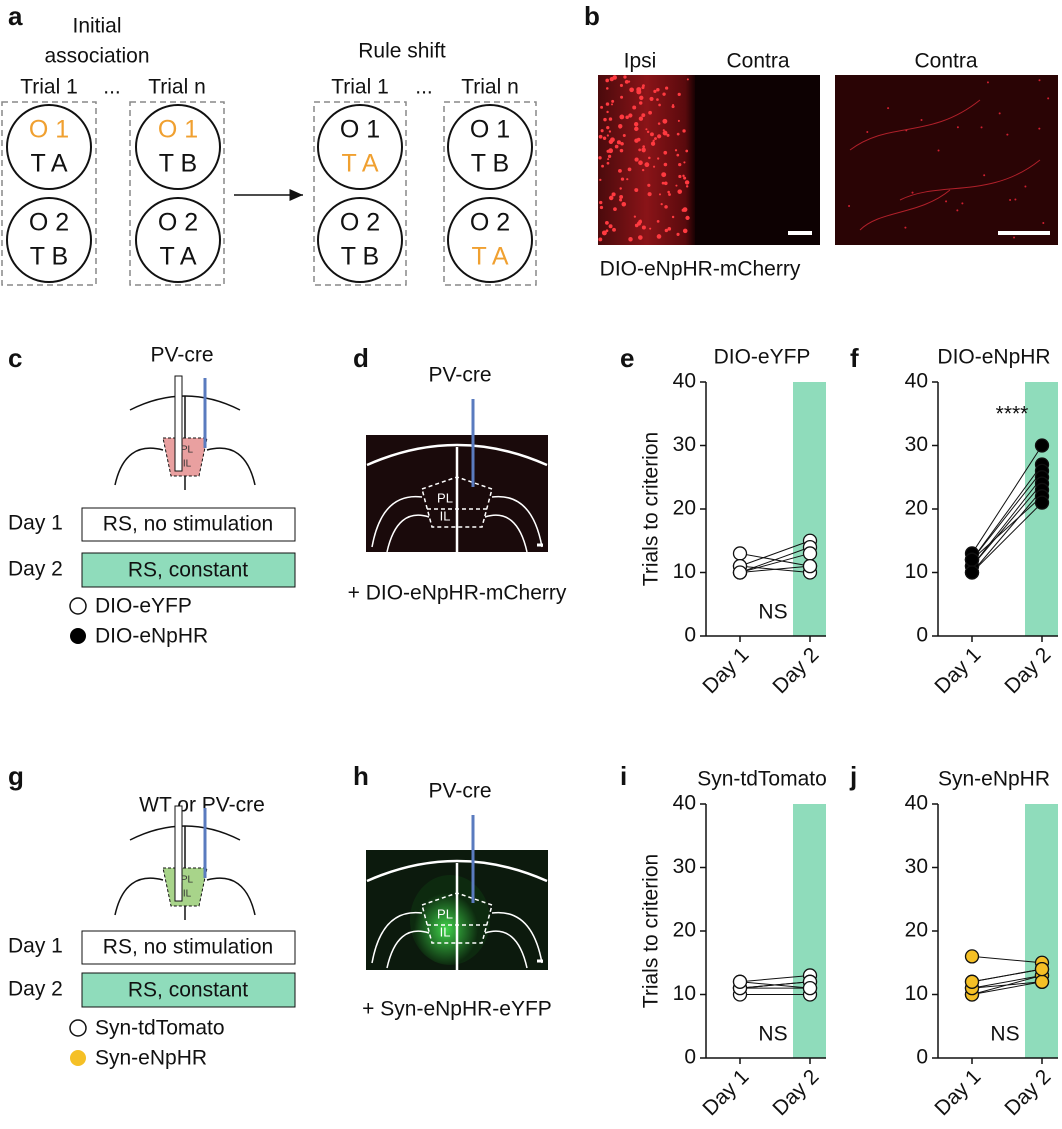 This screenshot has width=1062, height=1129. Describe the element at coordinates (651, 931) in the screenshot. I see `y-axis-label: Trials to criterion` at that location.